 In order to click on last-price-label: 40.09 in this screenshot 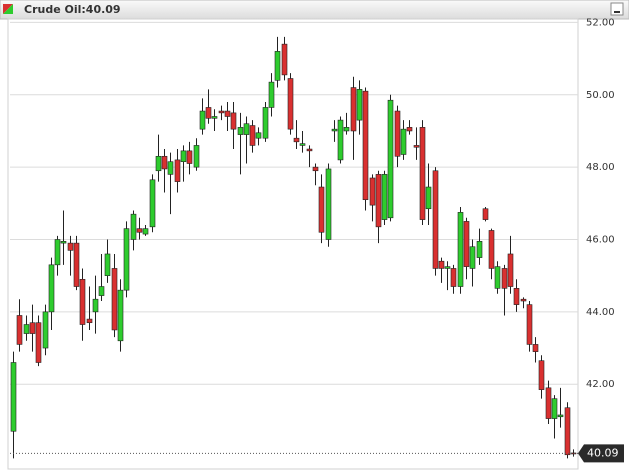, I will do `click(603, 452)`.